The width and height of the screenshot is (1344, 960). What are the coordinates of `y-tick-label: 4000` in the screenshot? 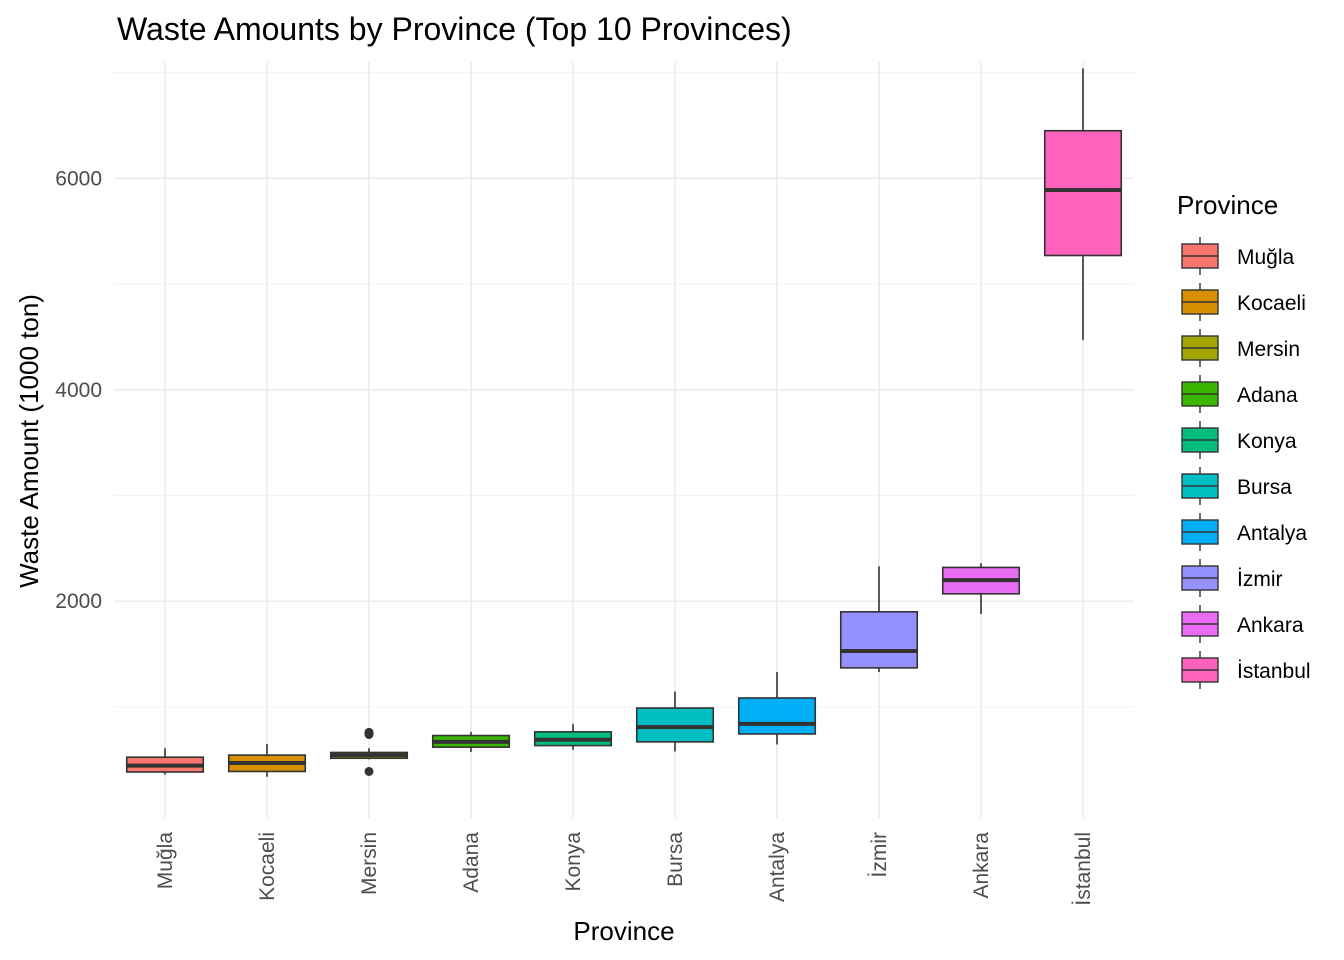 It's located at (78, 390).